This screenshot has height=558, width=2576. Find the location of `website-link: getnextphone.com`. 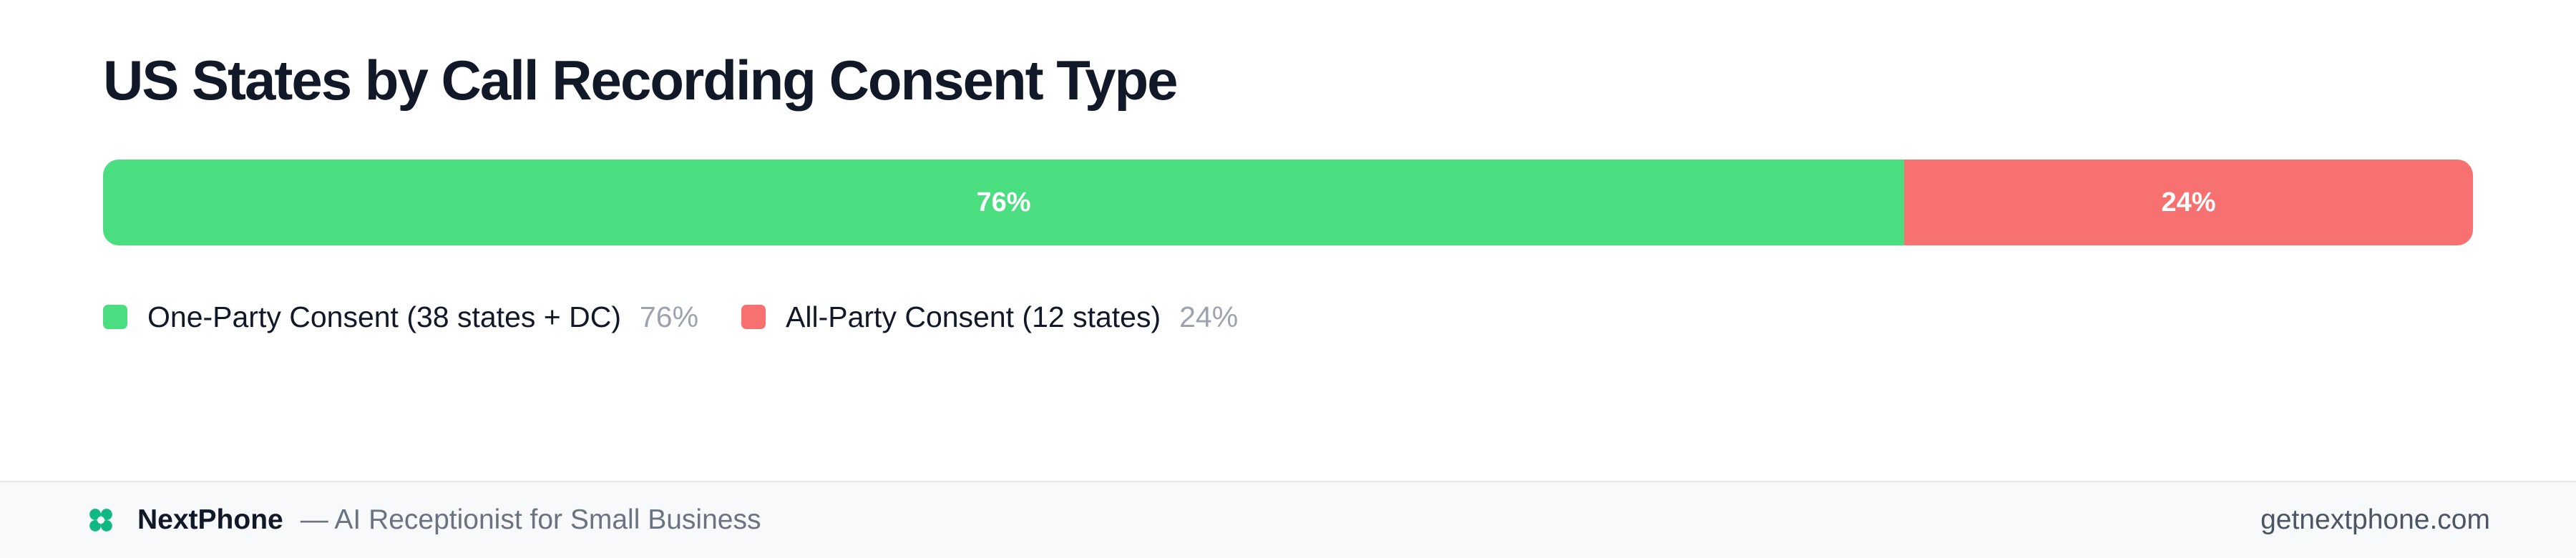

website-link: getnextphone.com is located at coordinates (2375, 519).